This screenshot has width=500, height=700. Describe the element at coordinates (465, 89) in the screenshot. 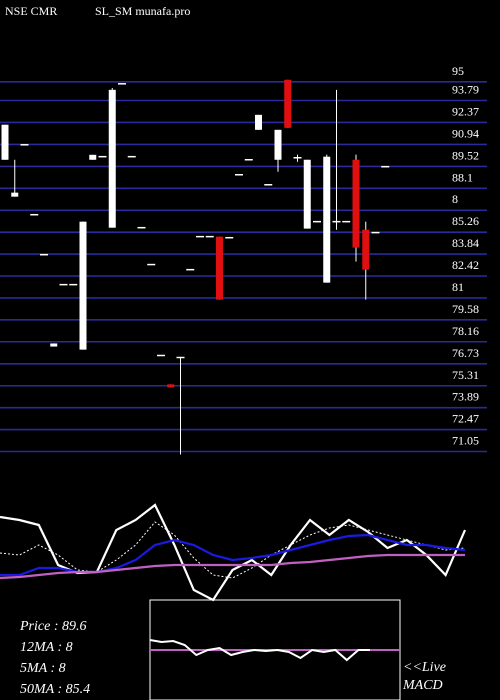

I see `y-tick-label: 93.79` at that location.